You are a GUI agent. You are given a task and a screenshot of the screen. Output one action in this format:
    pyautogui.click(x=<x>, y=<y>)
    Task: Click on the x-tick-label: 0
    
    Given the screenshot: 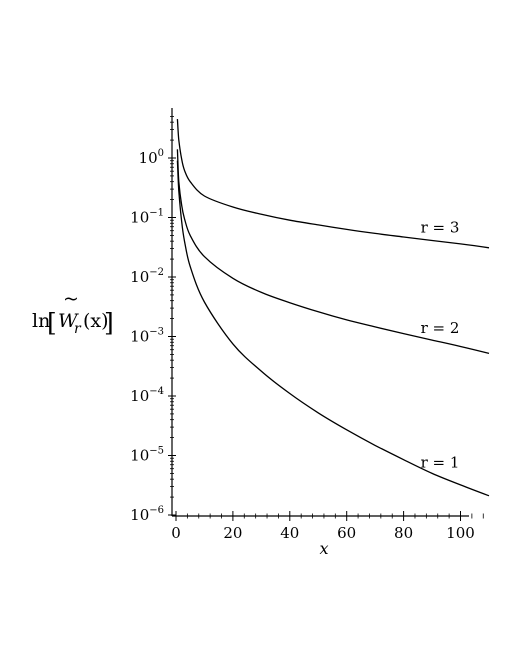 What is the action you would take?
    pyautogui.click(x=176, y=533)
    